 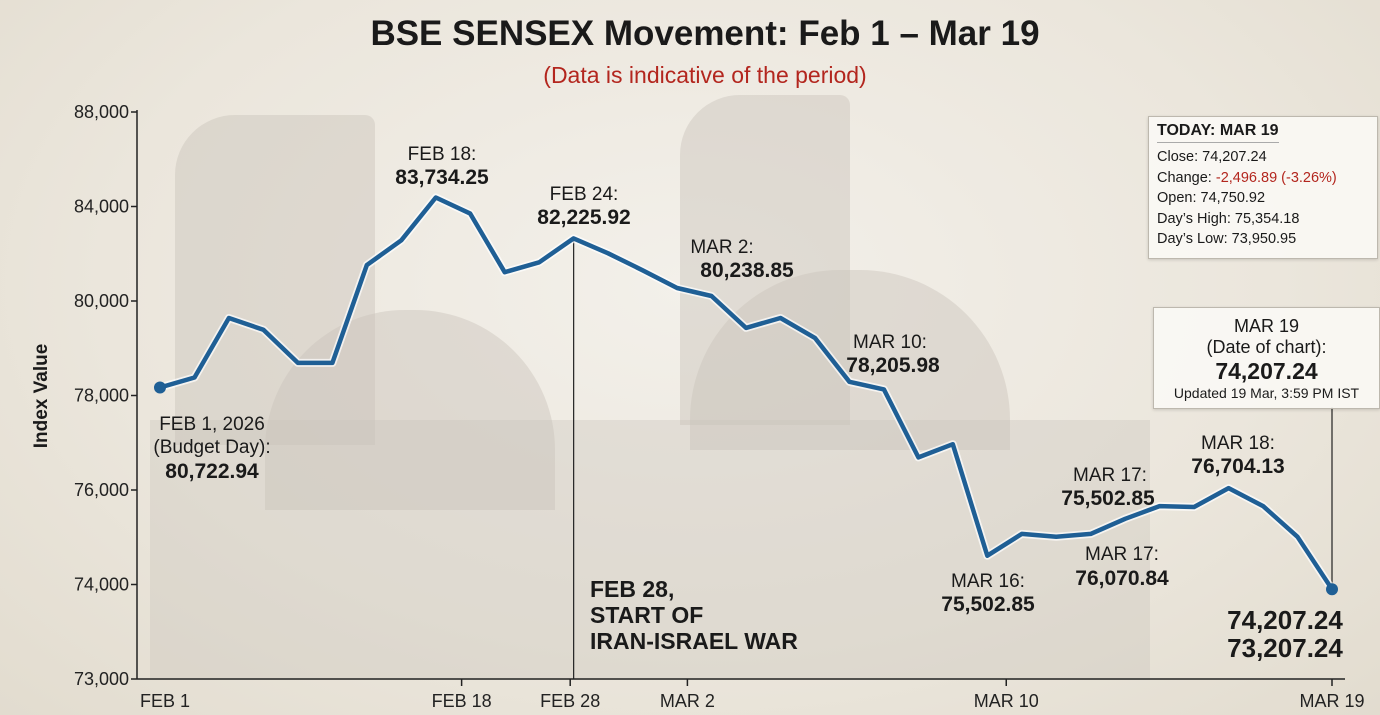 What do you see at coordinates (1211, 198) in the screenshot?
I see `today-open: Open: 74,750.92` at bounding box center [1211, 198].